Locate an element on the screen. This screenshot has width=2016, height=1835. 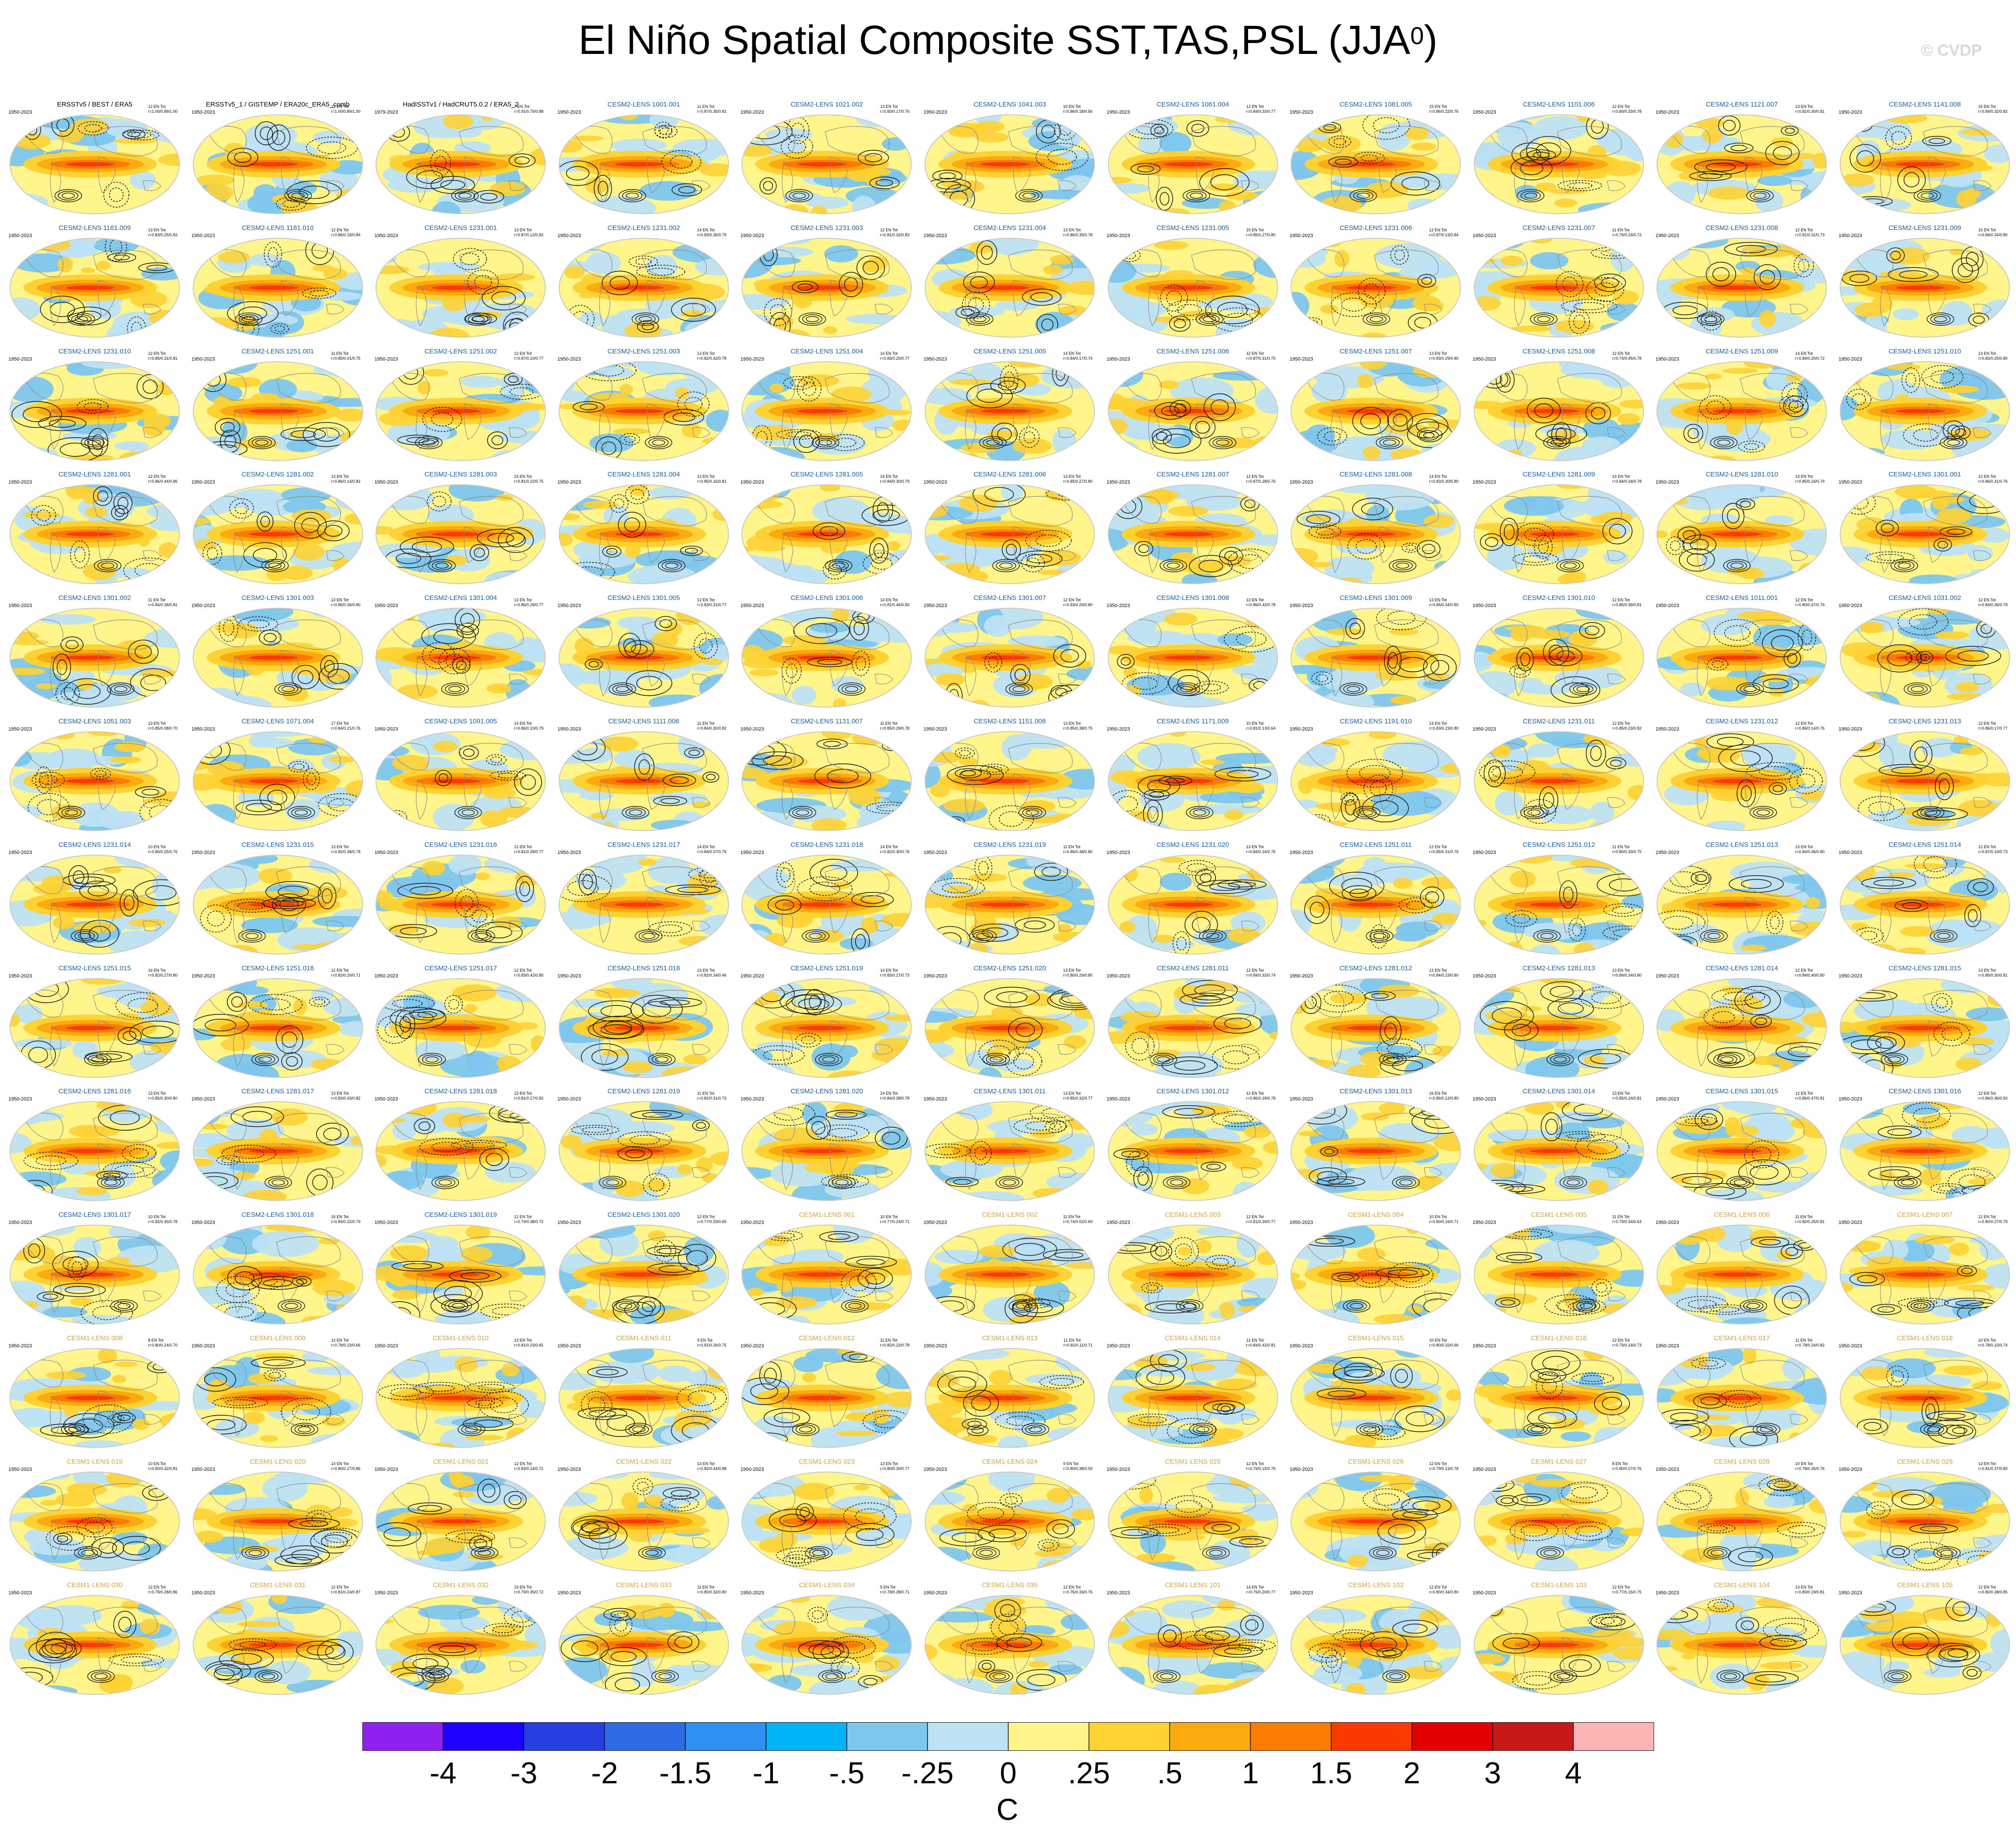
panel-event-count-and-correlation: 13 EN Tot r=0.84/0.36/0.80 is located at coordinates (1810, 849).